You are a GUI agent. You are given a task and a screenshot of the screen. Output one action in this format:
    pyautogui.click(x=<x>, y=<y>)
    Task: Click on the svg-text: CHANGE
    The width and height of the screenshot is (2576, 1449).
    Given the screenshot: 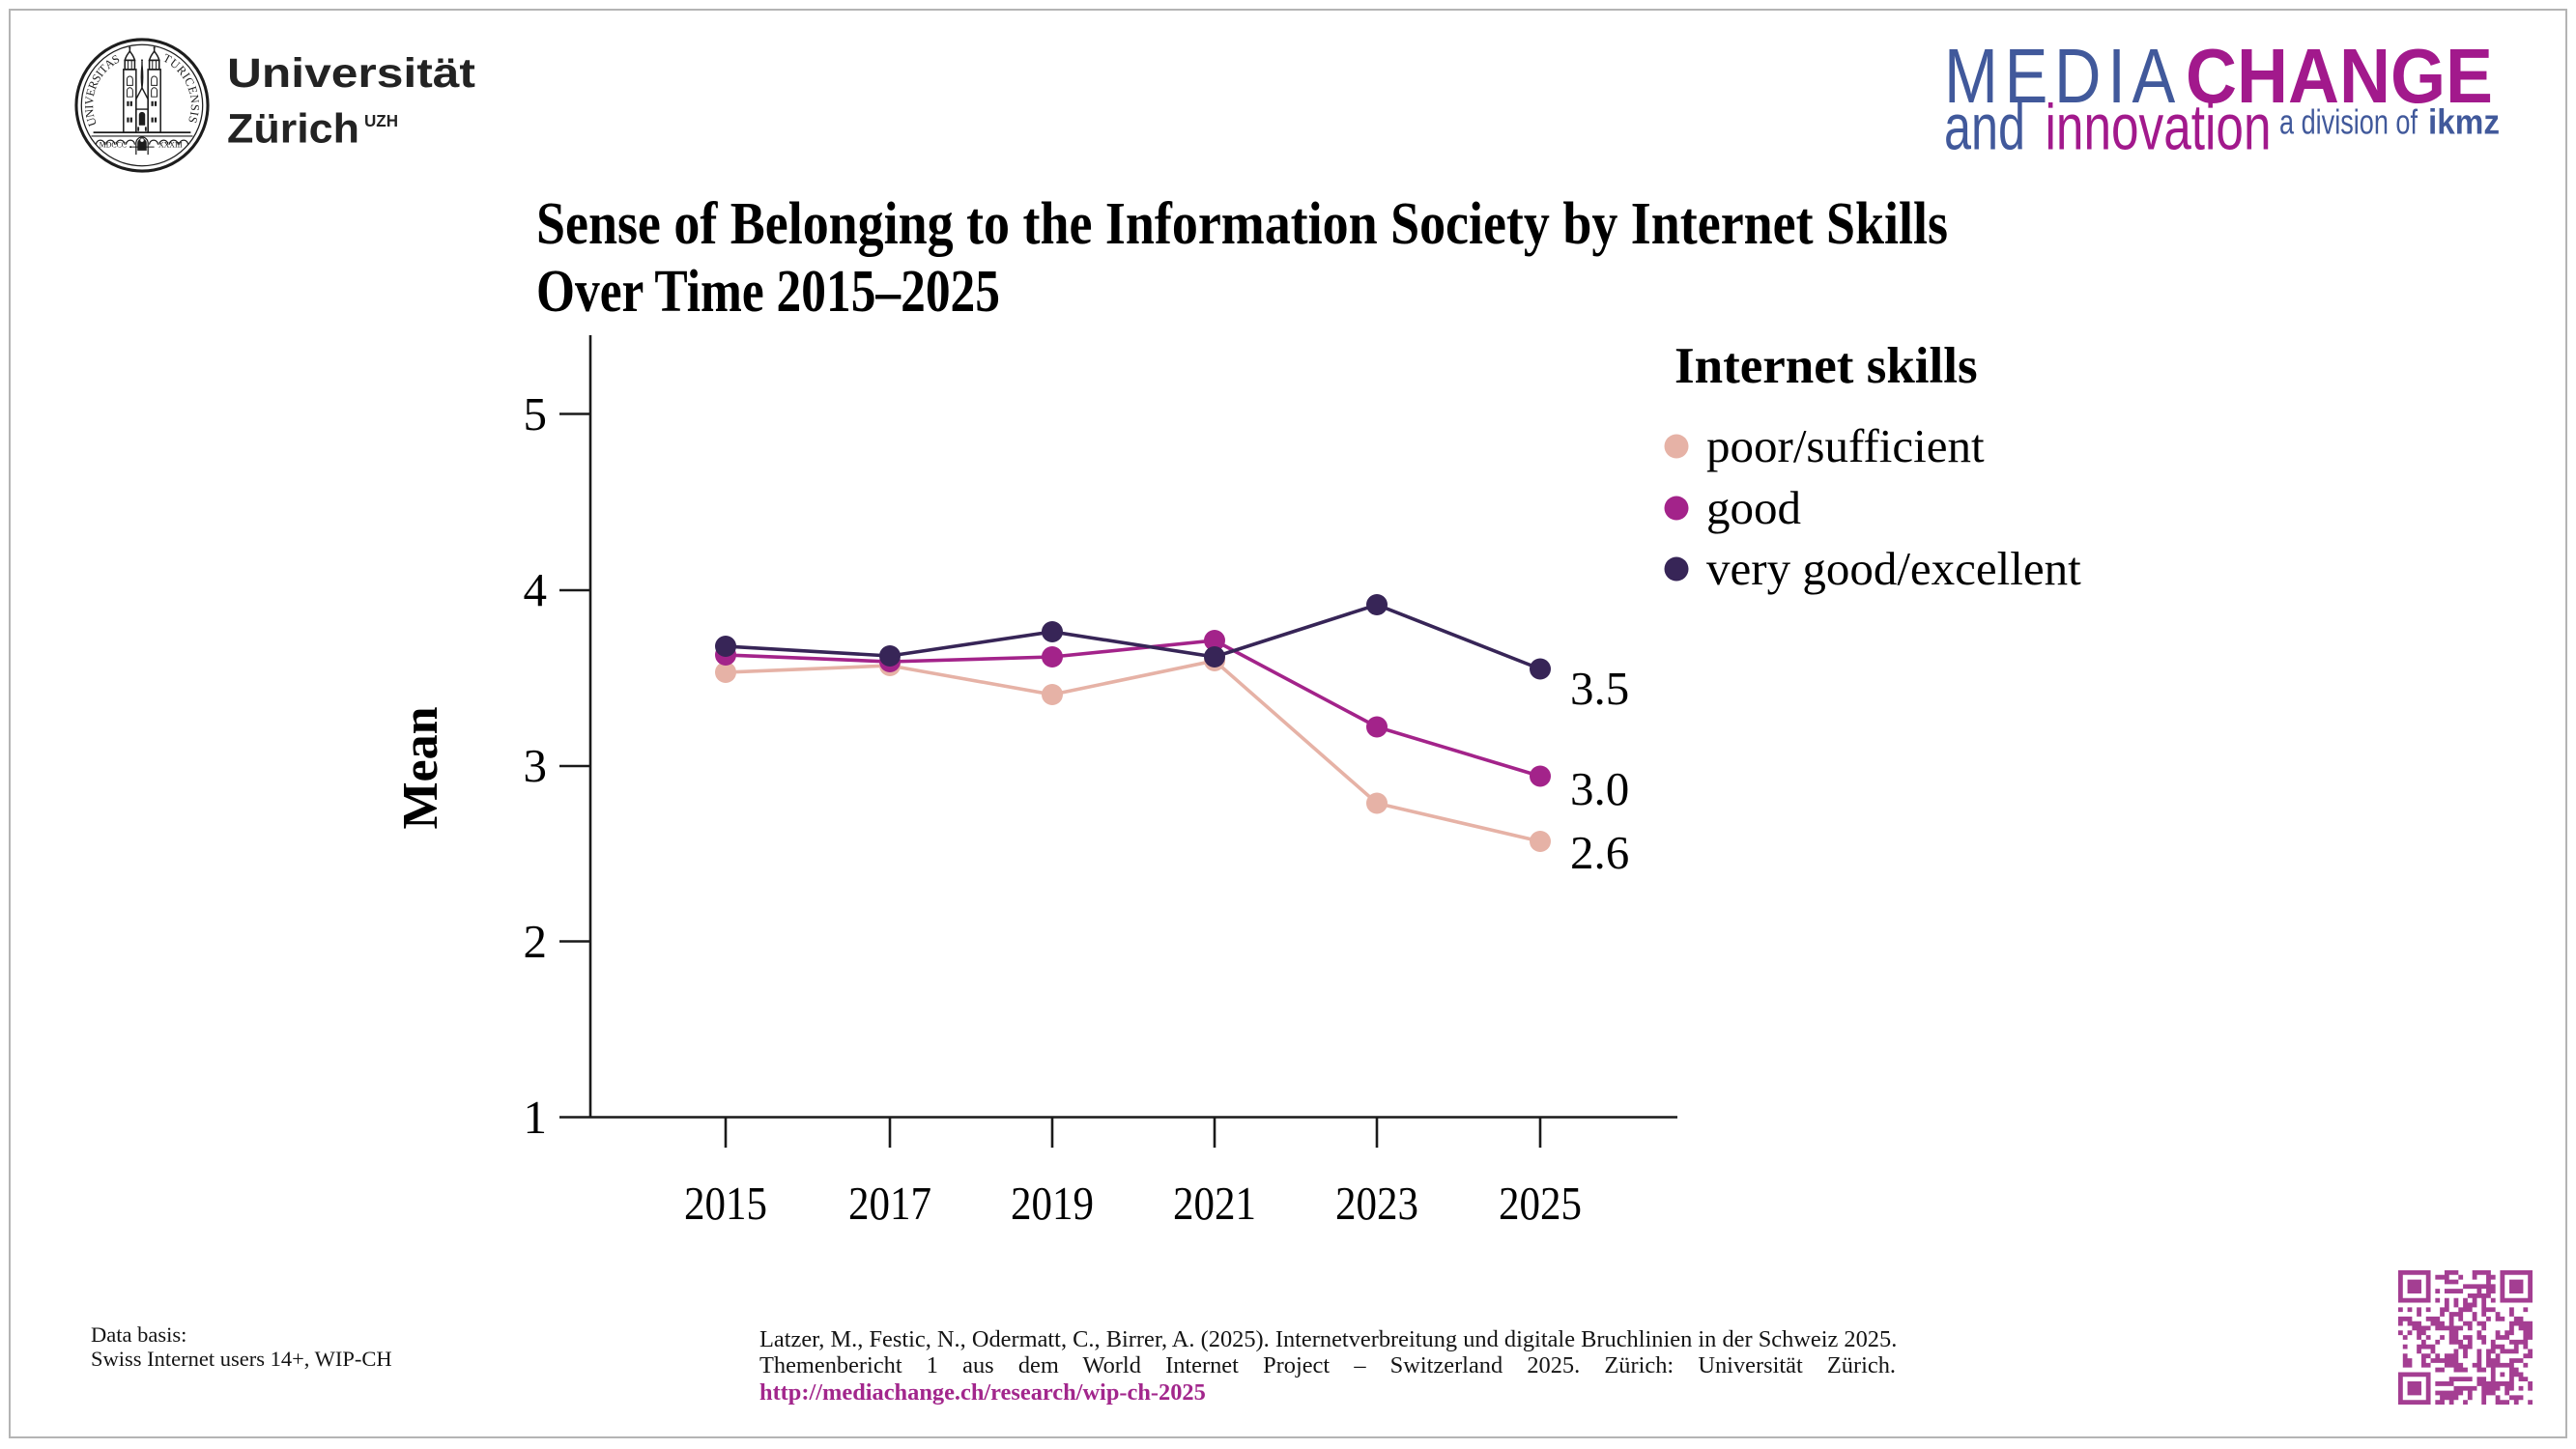 What is the action you would take?
    pyautogui.click(x=2339, y=76)
    